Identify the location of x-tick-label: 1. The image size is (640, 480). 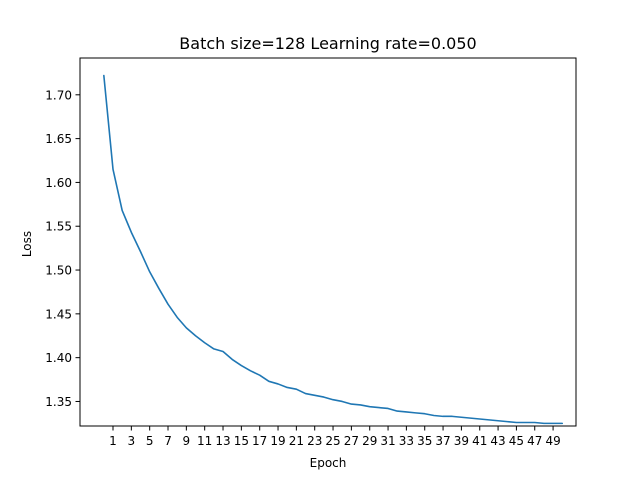
(113, 441).